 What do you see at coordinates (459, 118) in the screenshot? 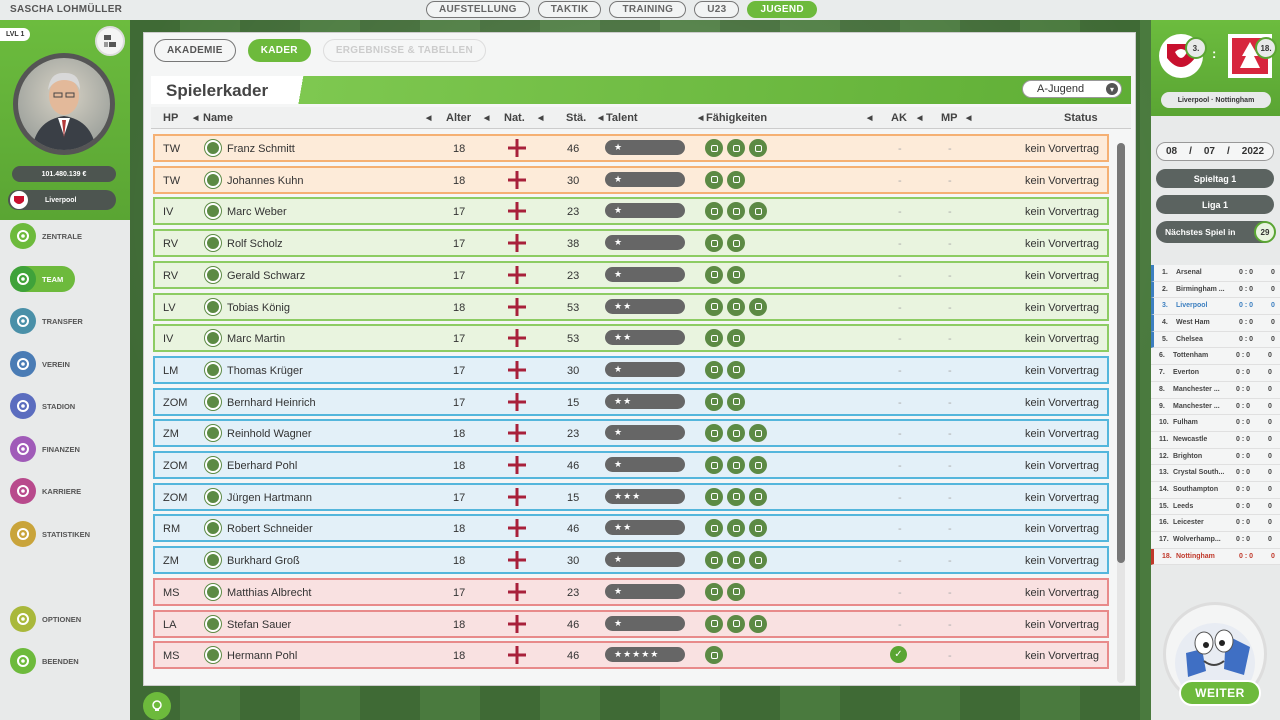
I see `col-age: Alter` at bounding box center [459, 118].